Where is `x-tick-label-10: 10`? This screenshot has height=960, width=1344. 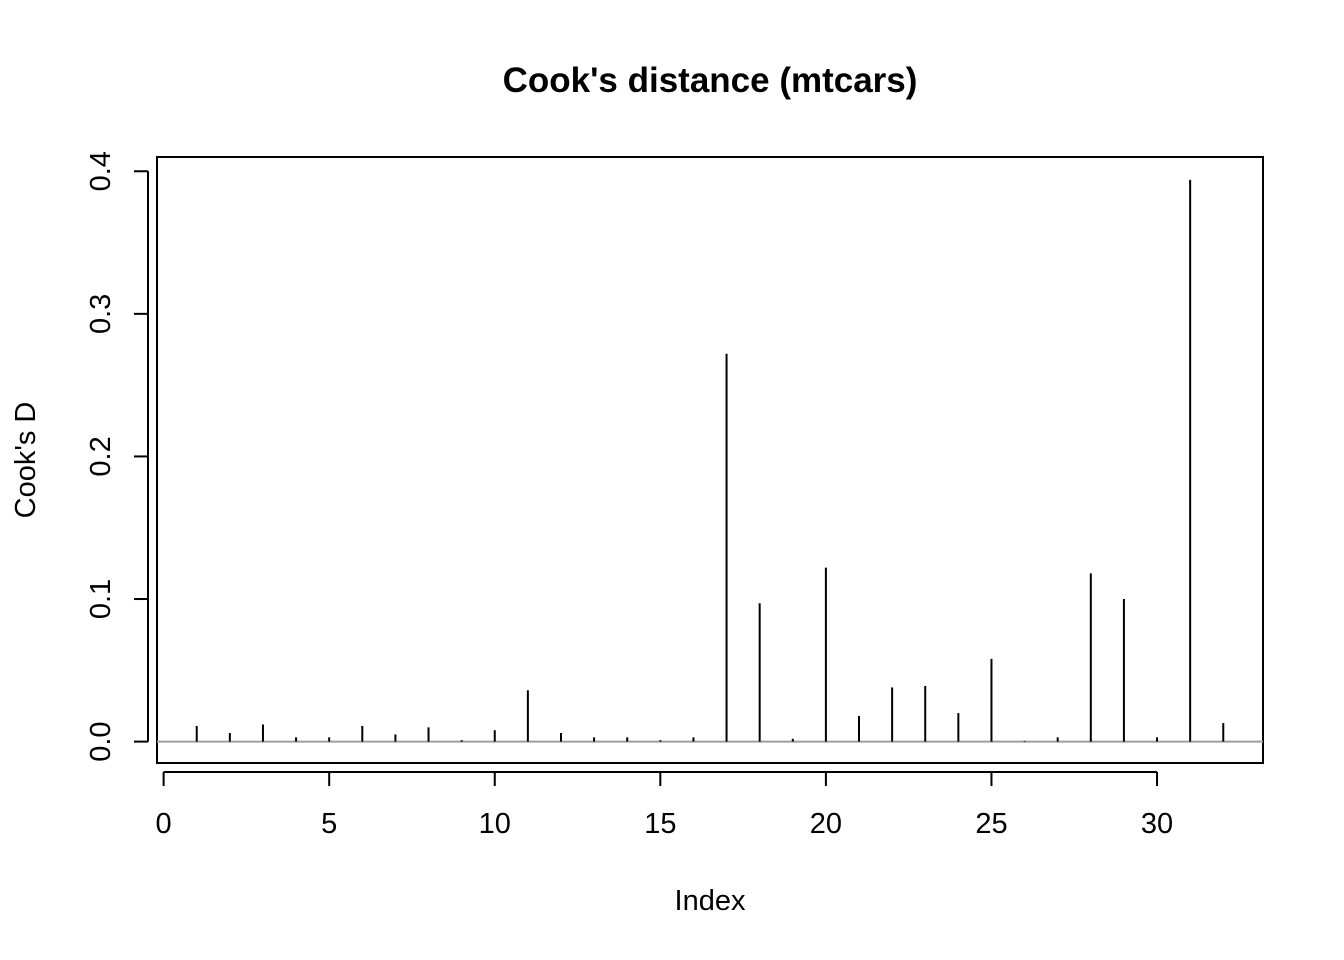 x-tick-label-10: 10 is located at coordinates (495, 824).